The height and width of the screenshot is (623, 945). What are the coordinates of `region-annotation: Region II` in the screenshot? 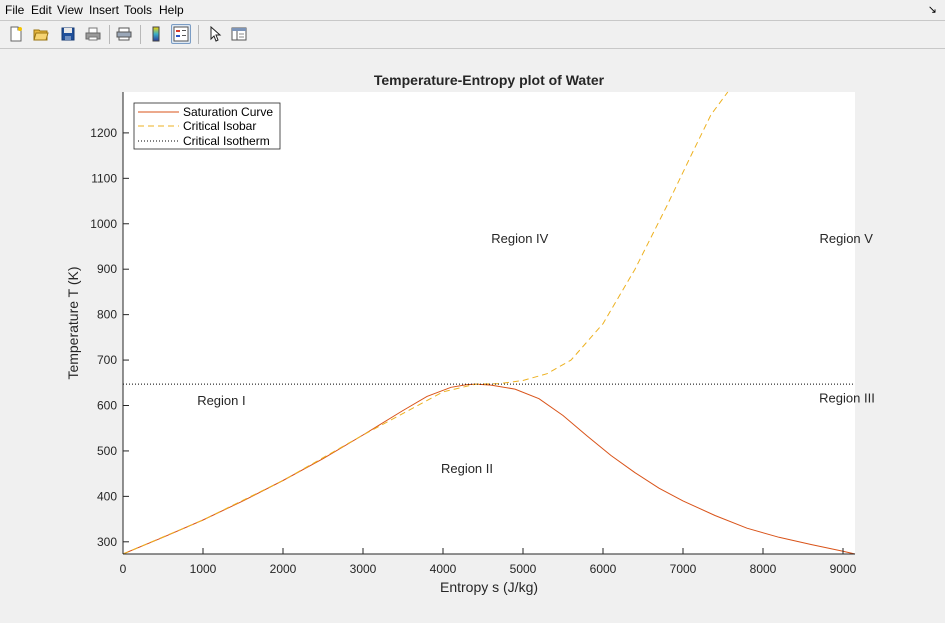 It's located at (467, 468).